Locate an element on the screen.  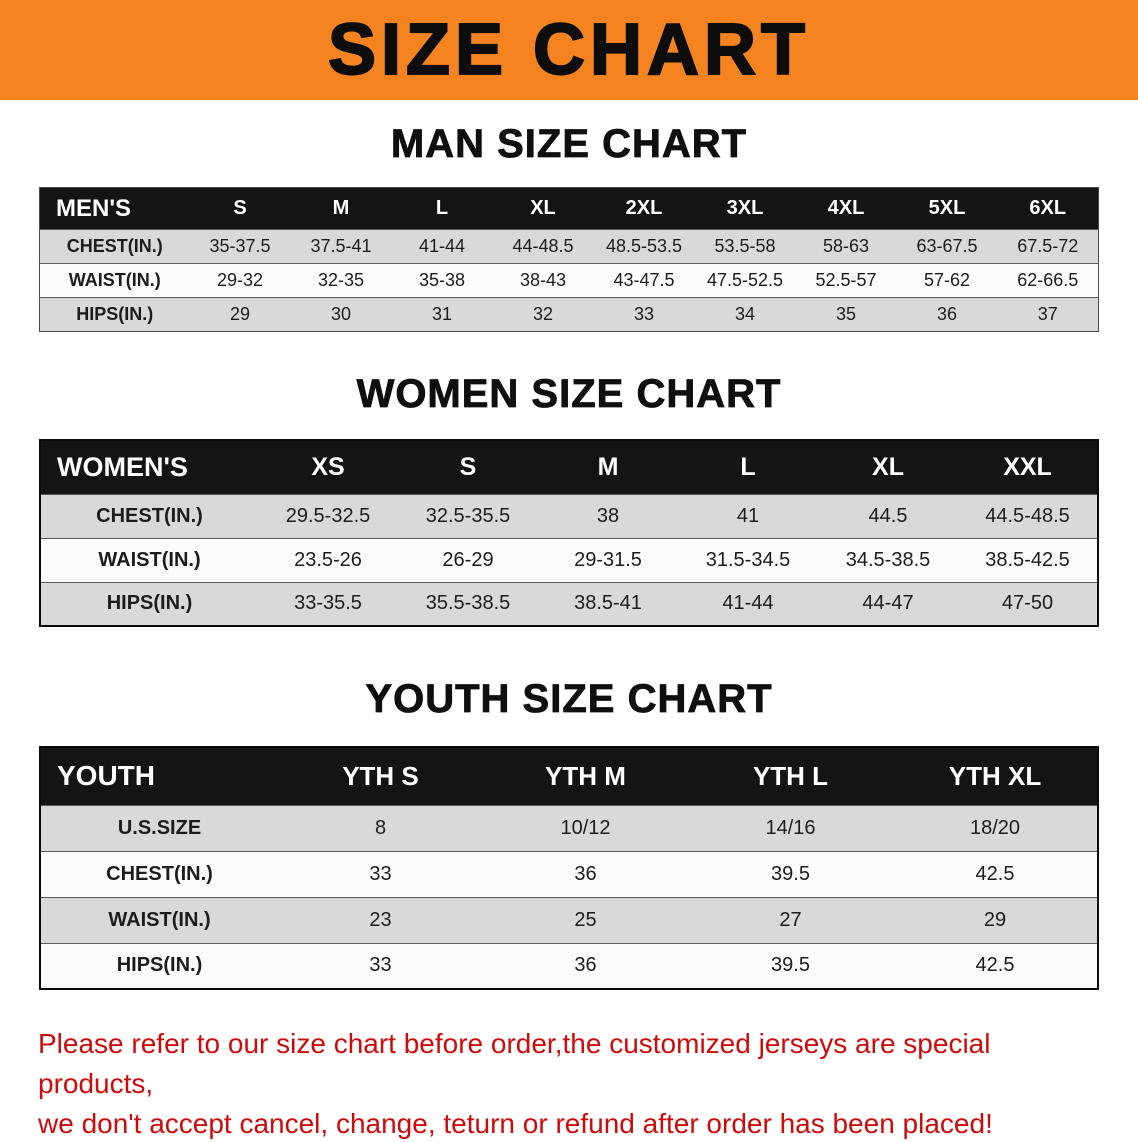
table-cell: 57-62 is located at coordinates (947, 281).